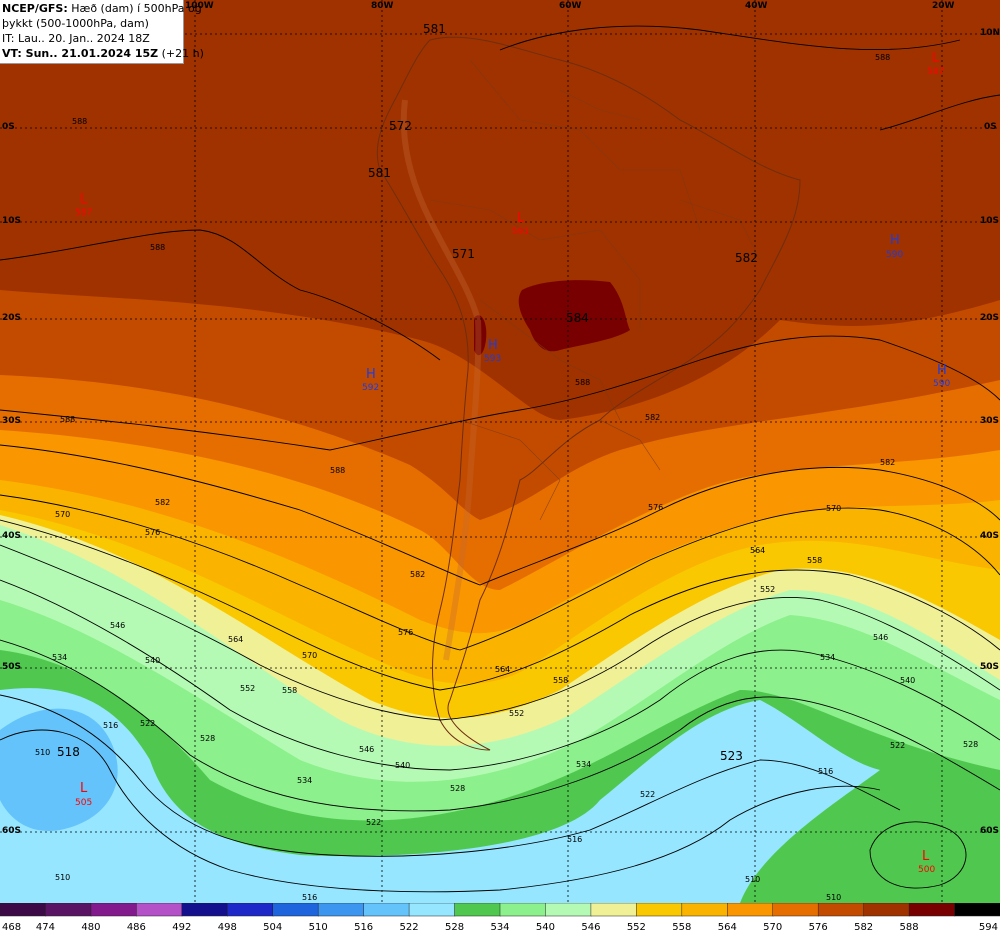 This screenshot has width=1000, height=934. I want to click on legend-value-label: 474, so click(45, 927).